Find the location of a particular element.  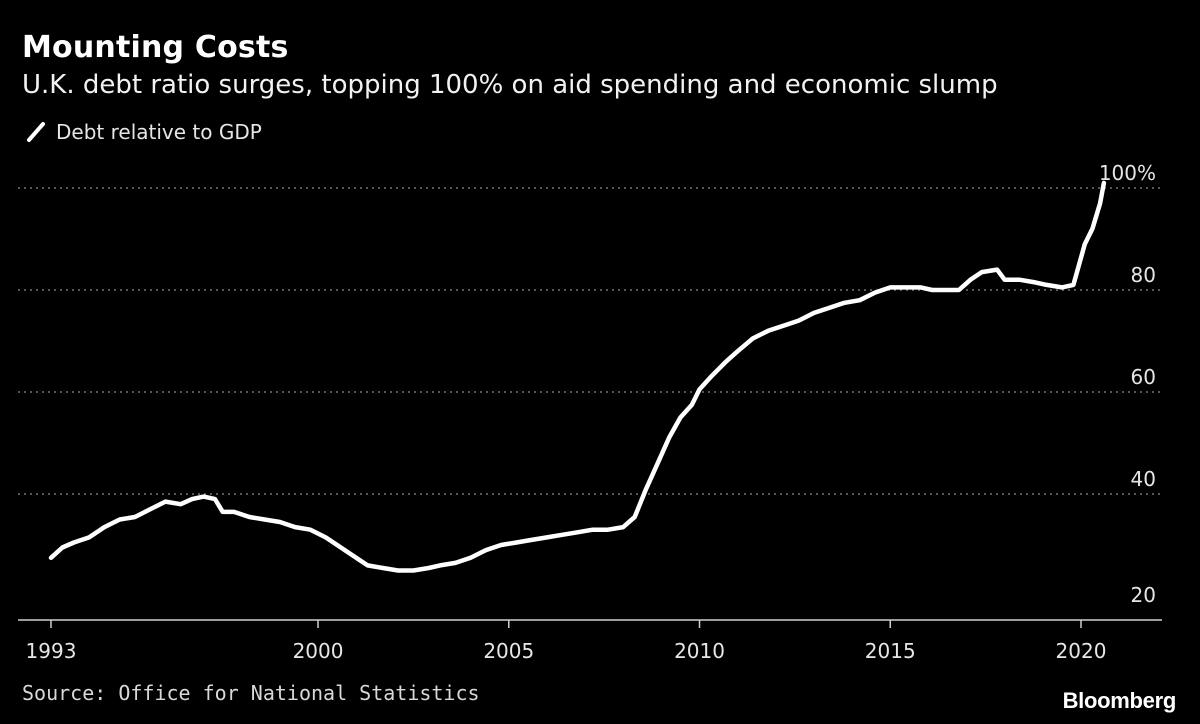

y-tick-label-60: 60 is located at coordinates (1143, 377).